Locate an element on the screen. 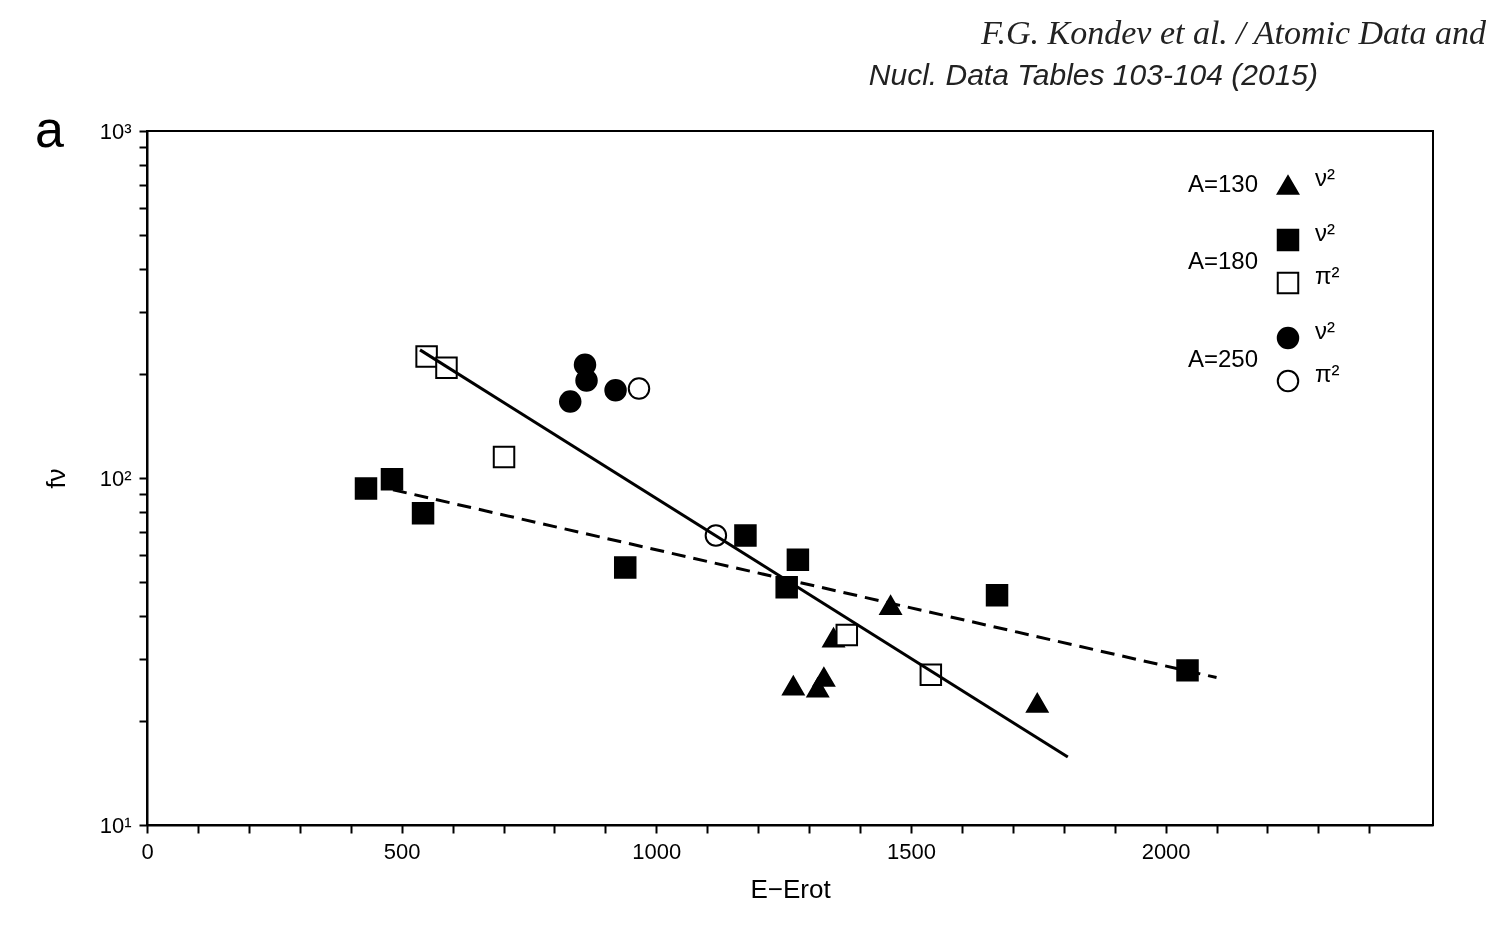 This screenshot has height=937, width=1486. annotation: A=180 is located at coordinates (1222, 260).